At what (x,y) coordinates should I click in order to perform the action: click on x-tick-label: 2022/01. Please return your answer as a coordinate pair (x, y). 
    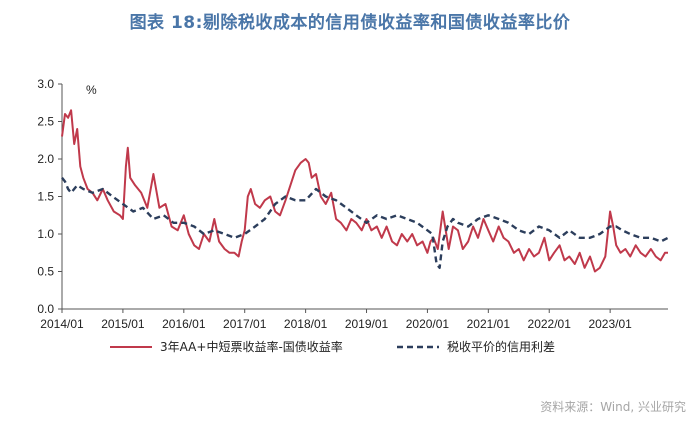
    Looking at the image, I should click on (550, 324).